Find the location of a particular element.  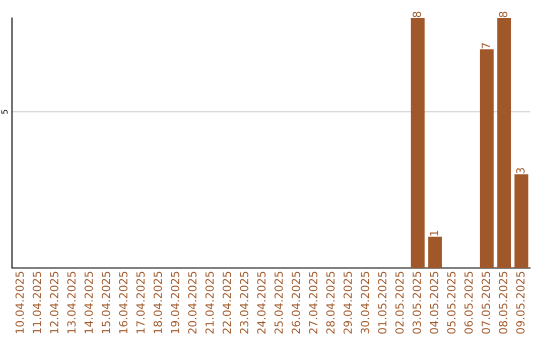

data-label: 3 is located at coordinates (520, 171).